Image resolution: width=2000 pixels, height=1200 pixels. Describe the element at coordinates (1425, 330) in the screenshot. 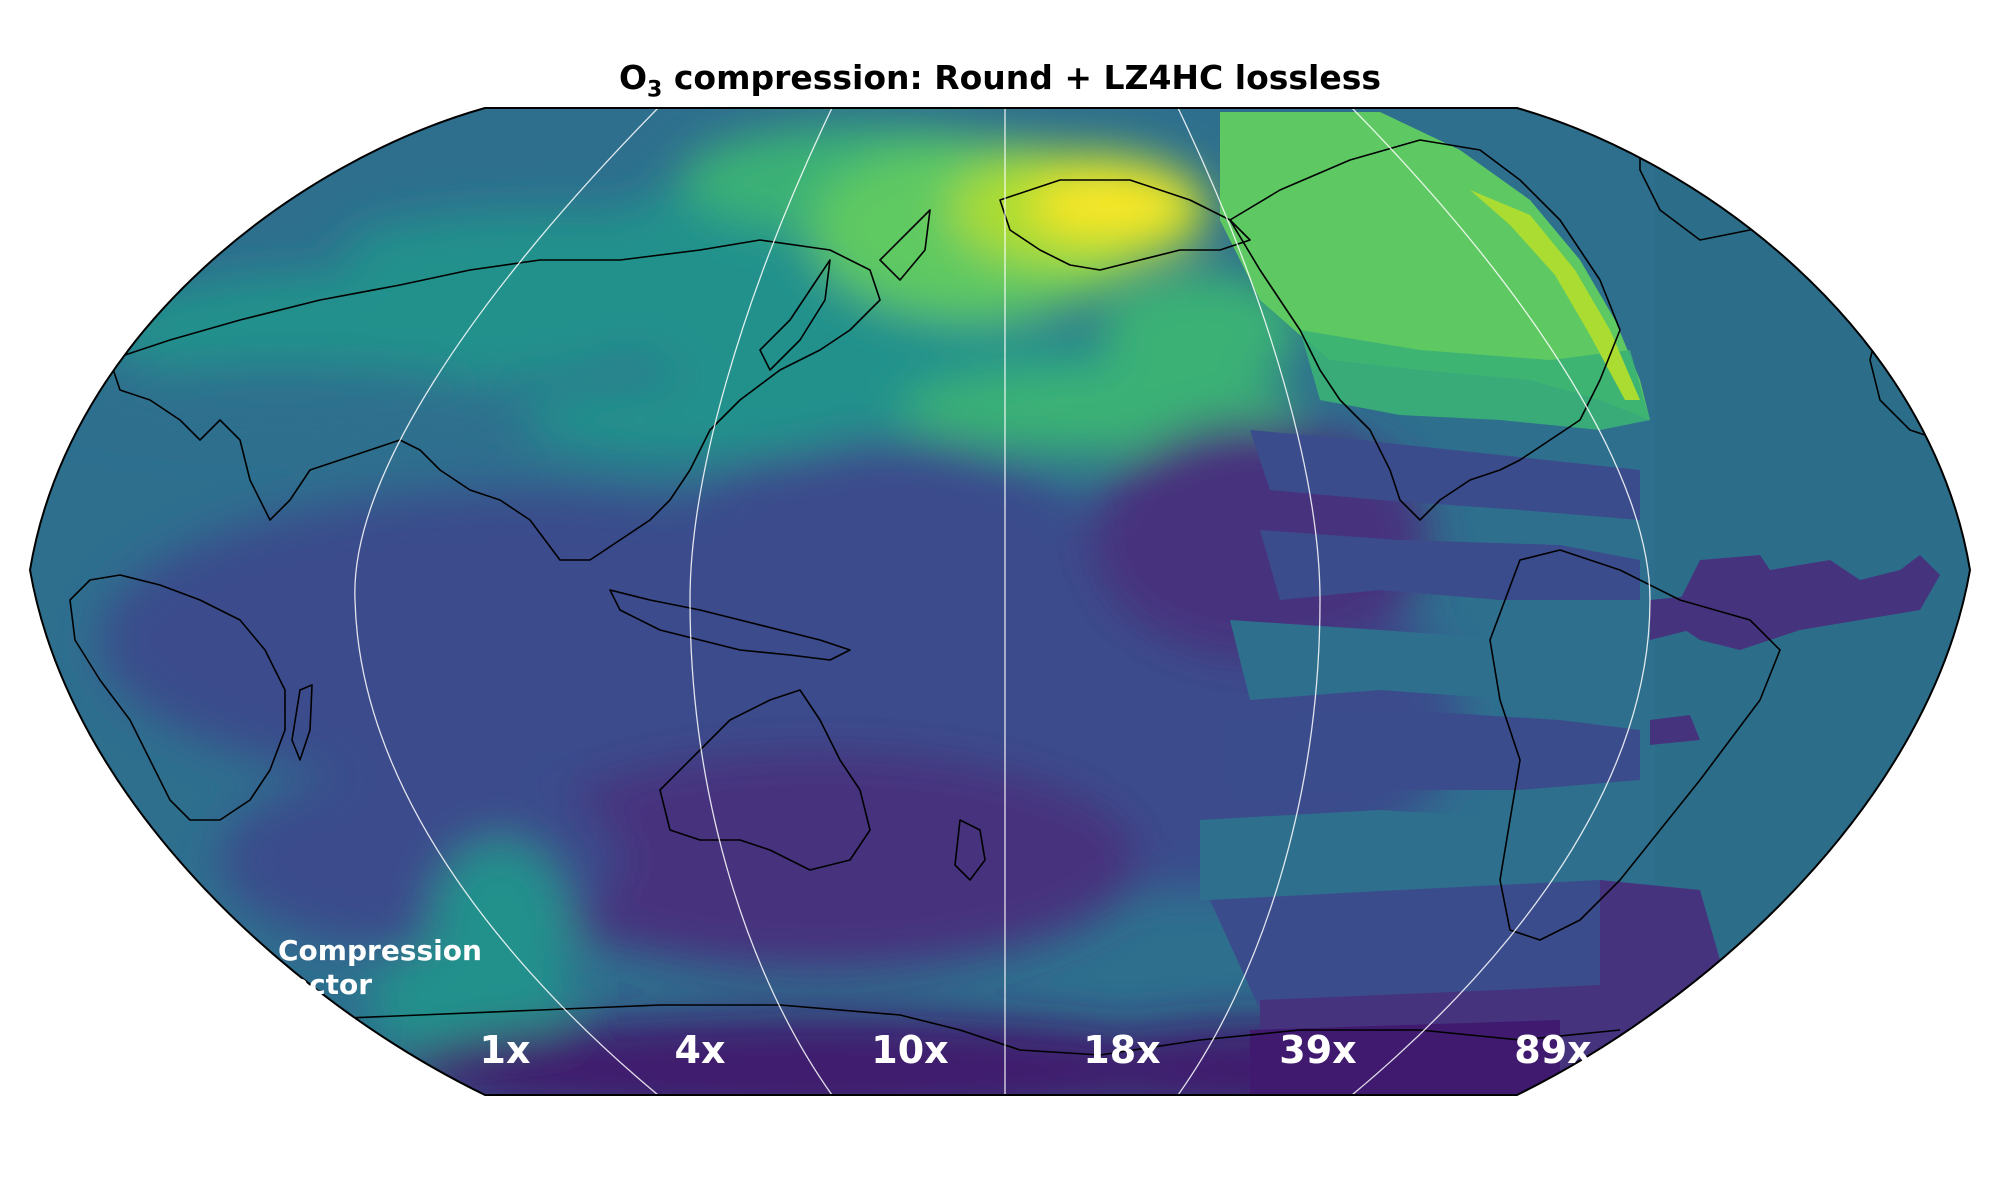

I see `coastline-north-america` at that location.